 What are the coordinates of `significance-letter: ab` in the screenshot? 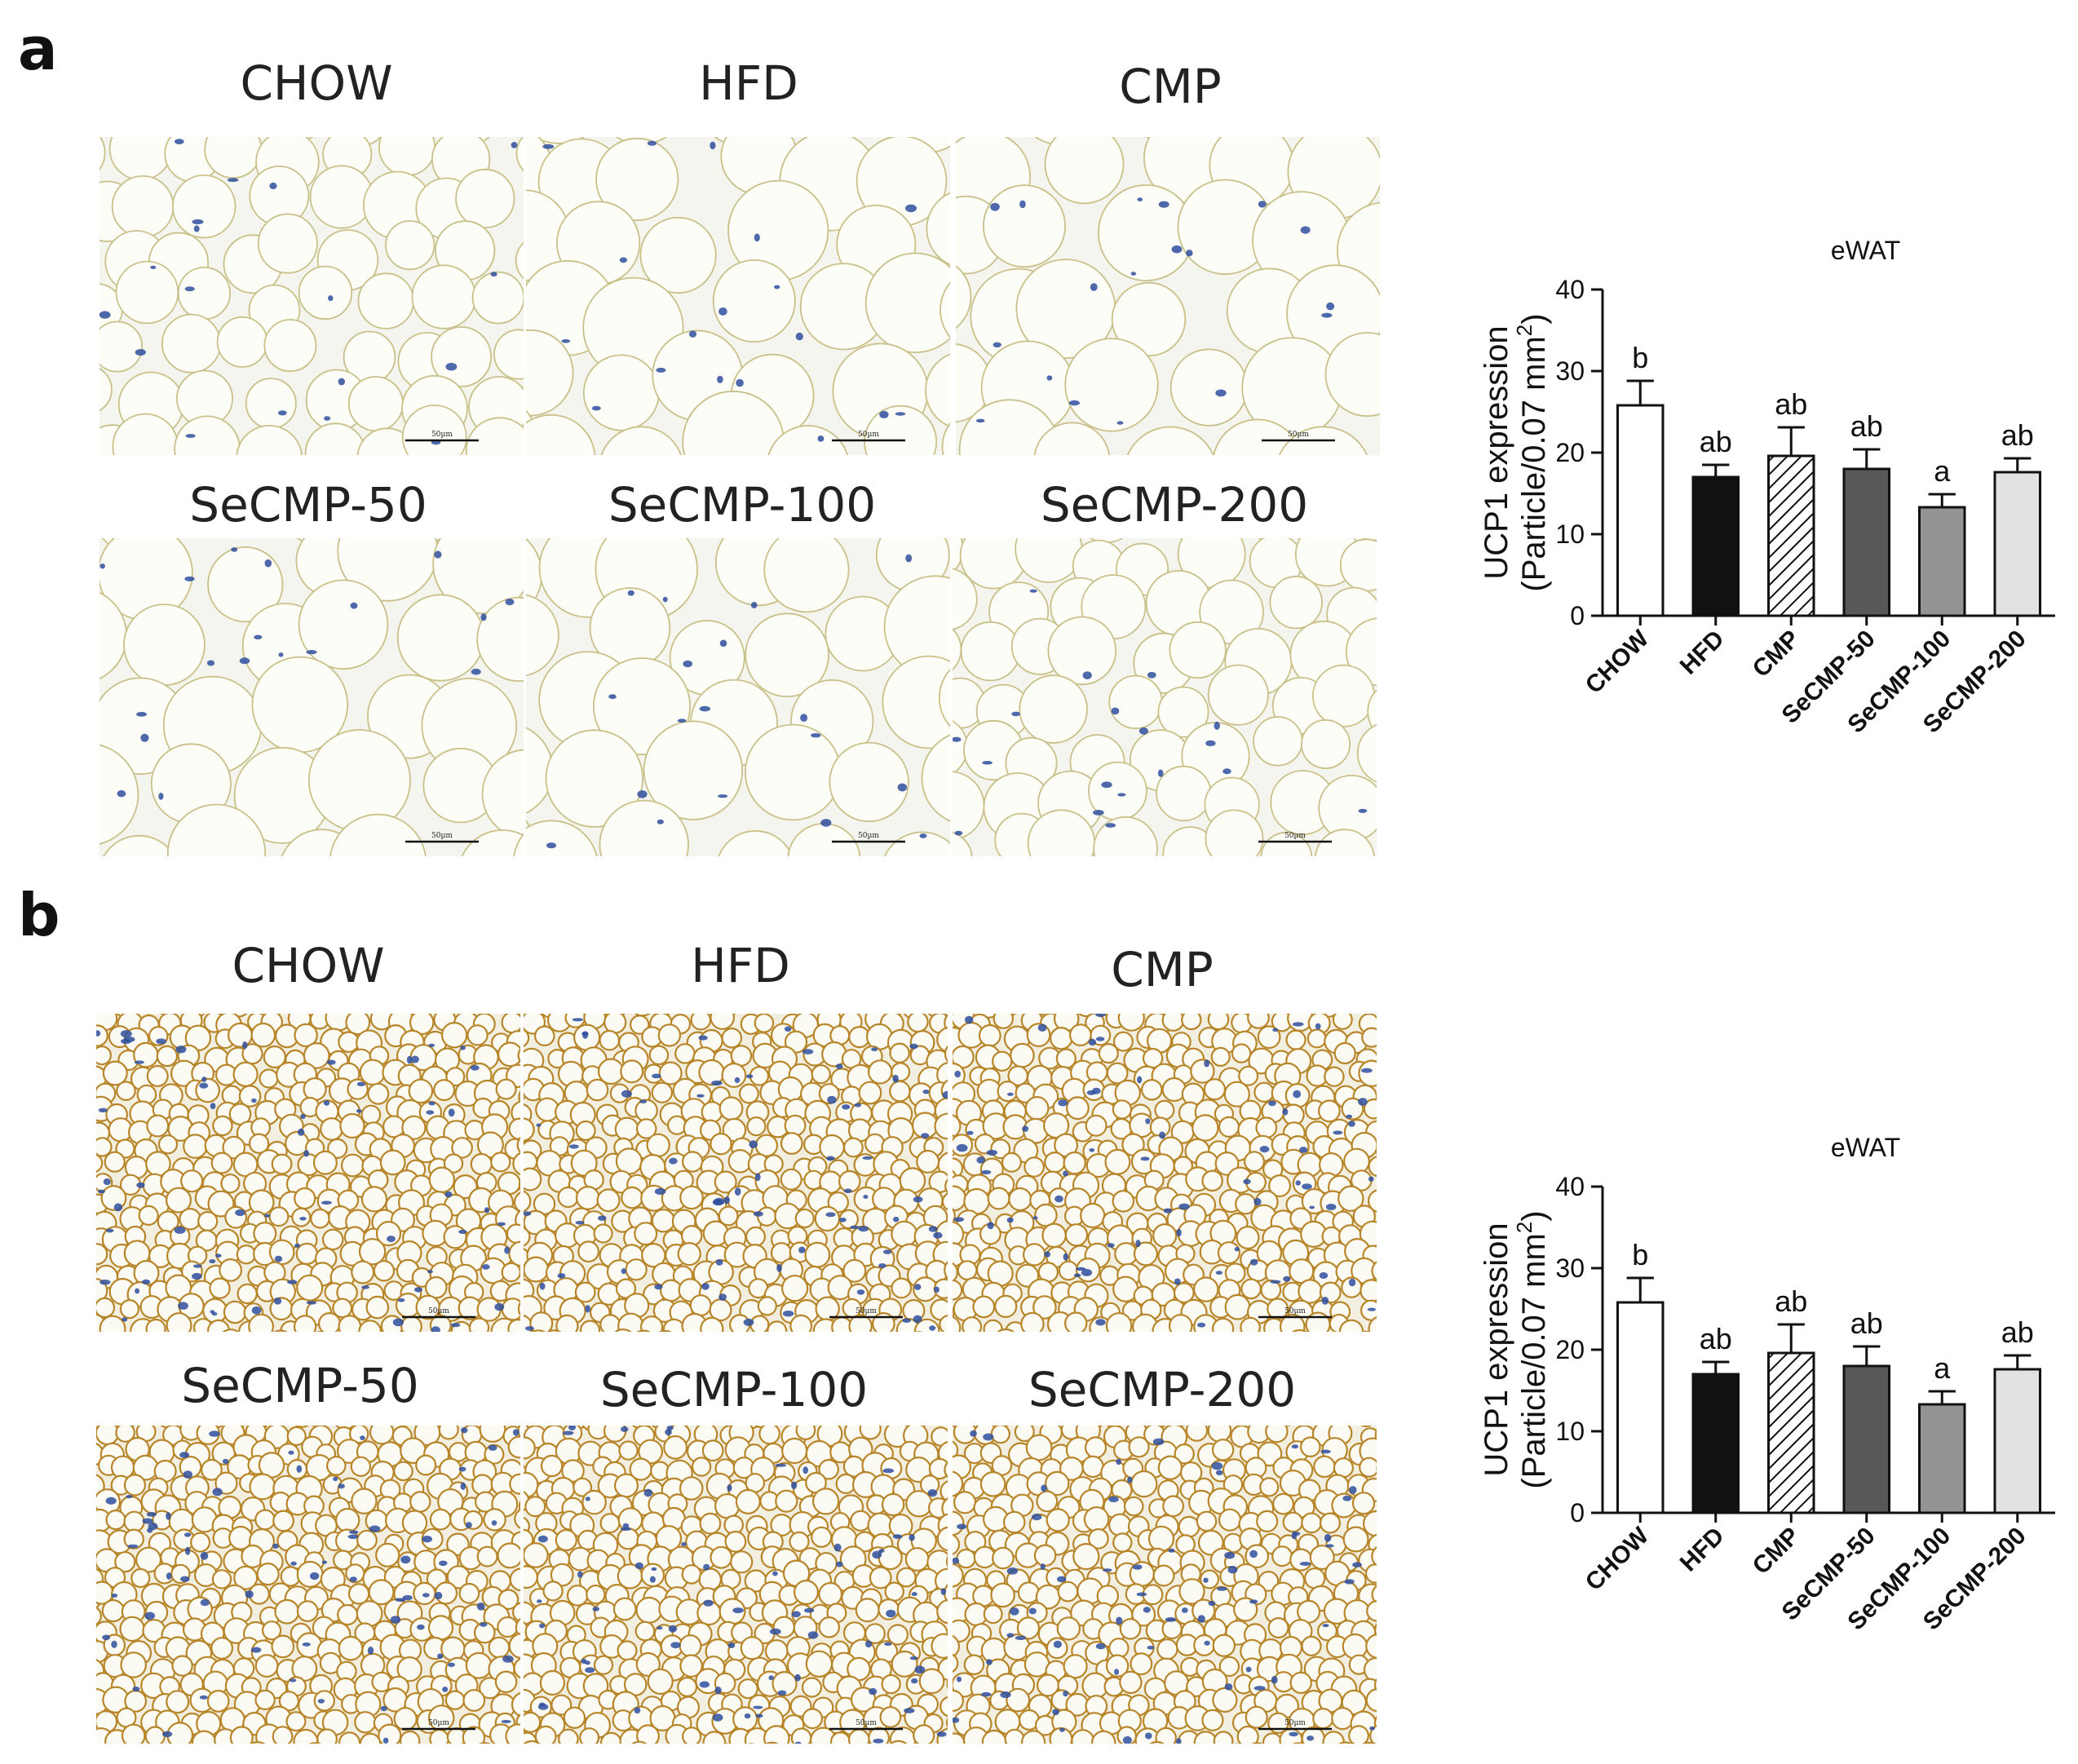 It's located at (1791, 1301).